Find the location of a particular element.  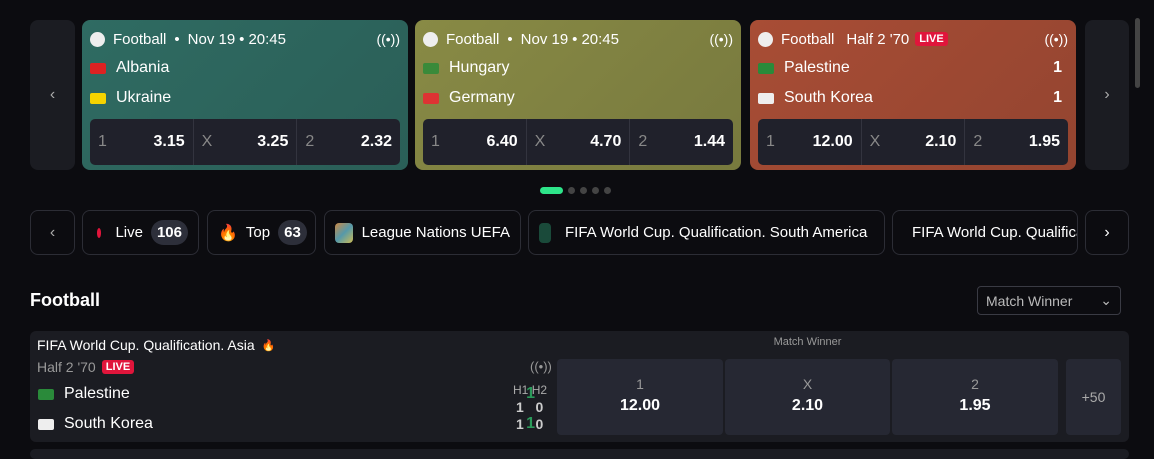

odds-button-1: 1 12.00 is located at coordinates (640, 397).